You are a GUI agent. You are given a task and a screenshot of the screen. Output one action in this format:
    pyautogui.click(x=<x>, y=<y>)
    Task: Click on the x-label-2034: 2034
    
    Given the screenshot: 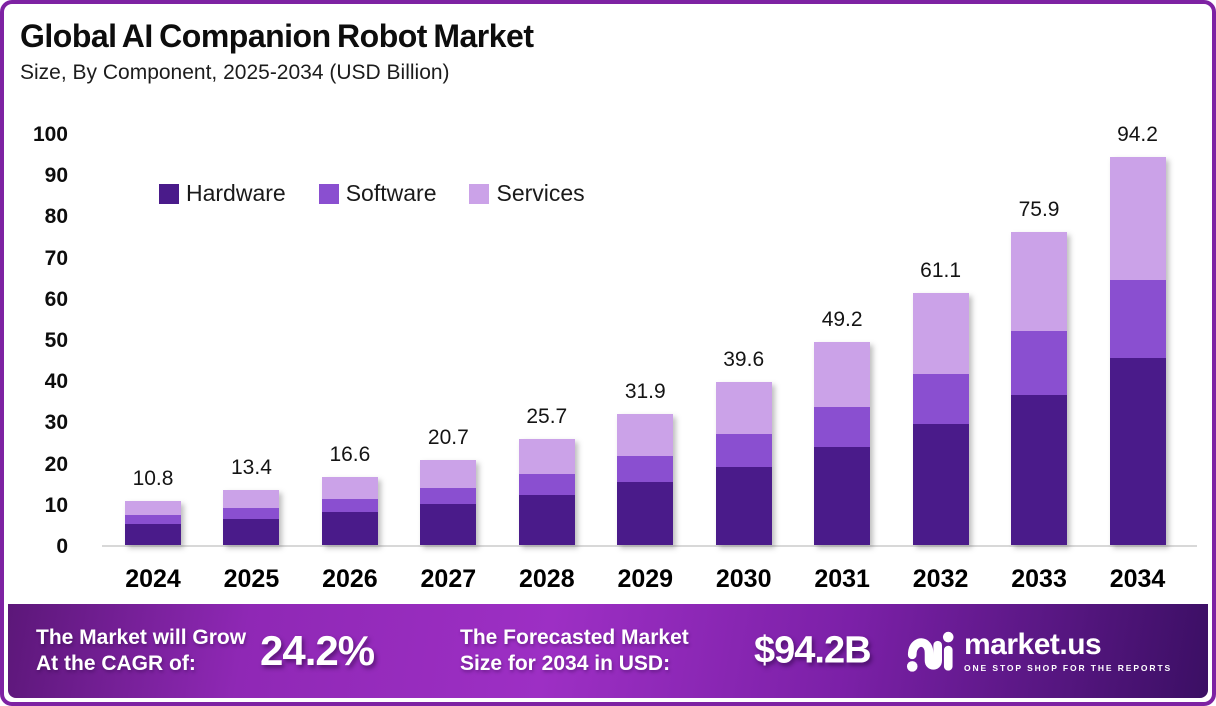 What is the action you would take?
    pyautogui.click(x=1137, y=579)
    